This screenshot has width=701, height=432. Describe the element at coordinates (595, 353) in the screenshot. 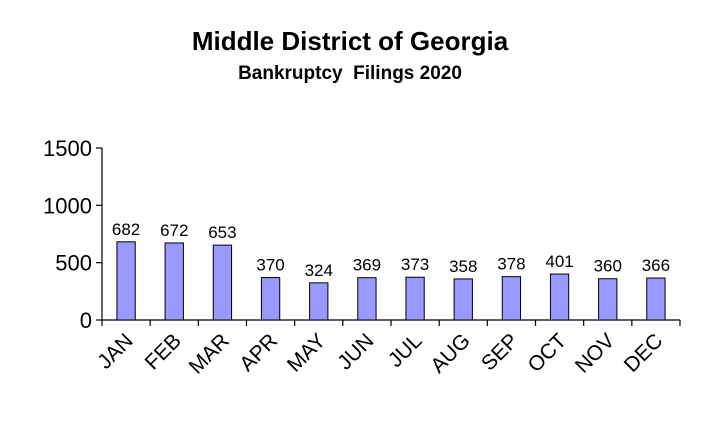

I see `x-tick-label: NOV` at that location.